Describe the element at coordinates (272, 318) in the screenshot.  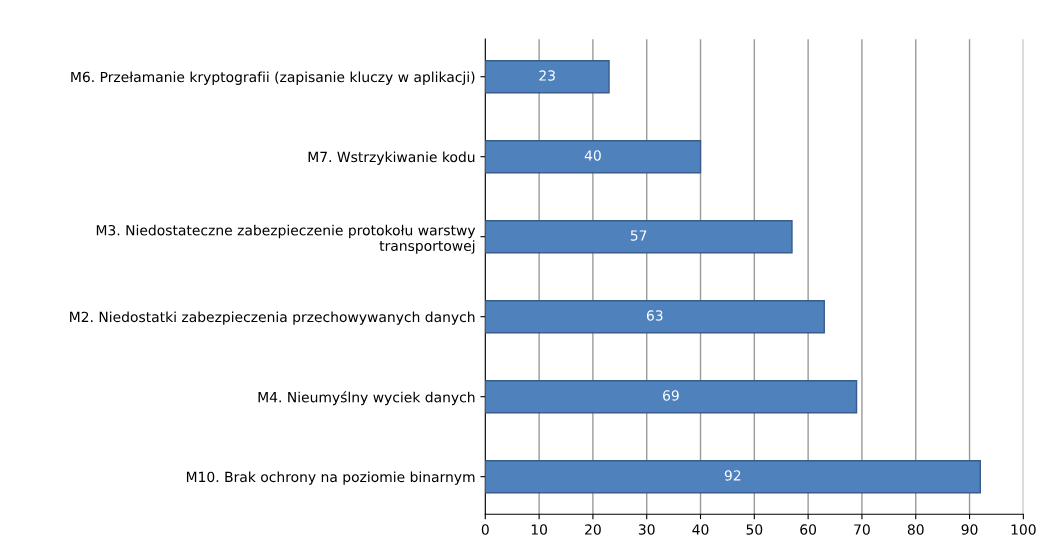
I see `y-tick-label: M2. Niedostatki zabezpieczenia przechowywanych danych` at that location.